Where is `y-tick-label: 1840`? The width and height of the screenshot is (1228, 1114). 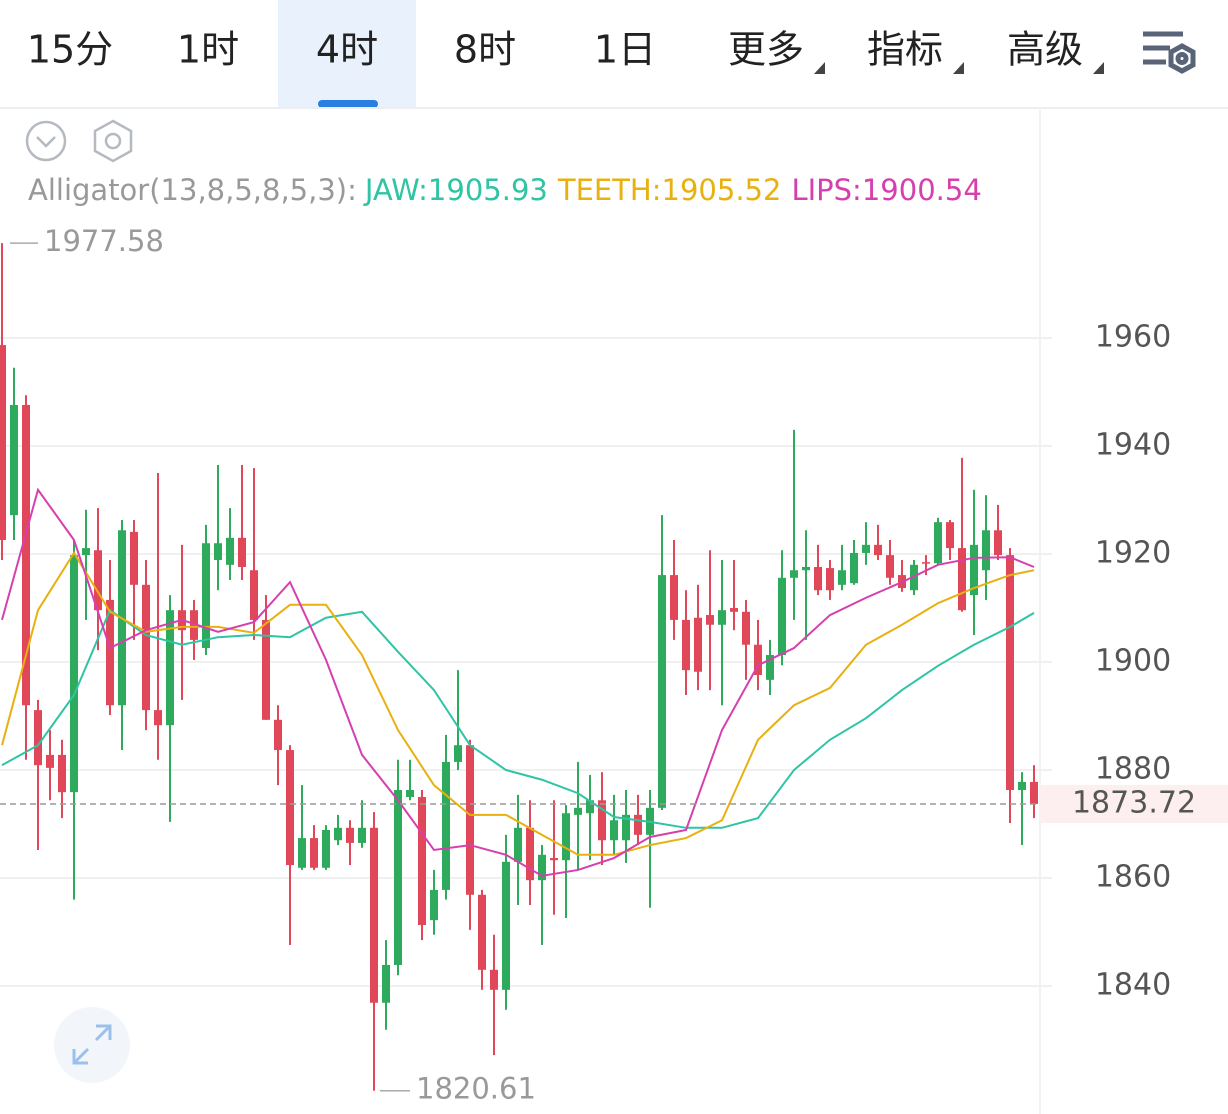
y-tick-label: 1840 is located at coordinates (1133, 985).